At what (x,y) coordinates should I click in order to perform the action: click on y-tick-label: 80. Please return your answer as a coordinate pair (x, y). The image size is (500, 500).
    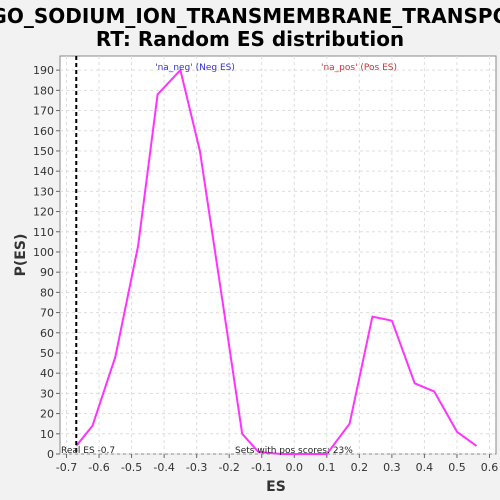
    Looking at the image, I should click on (47, 292).